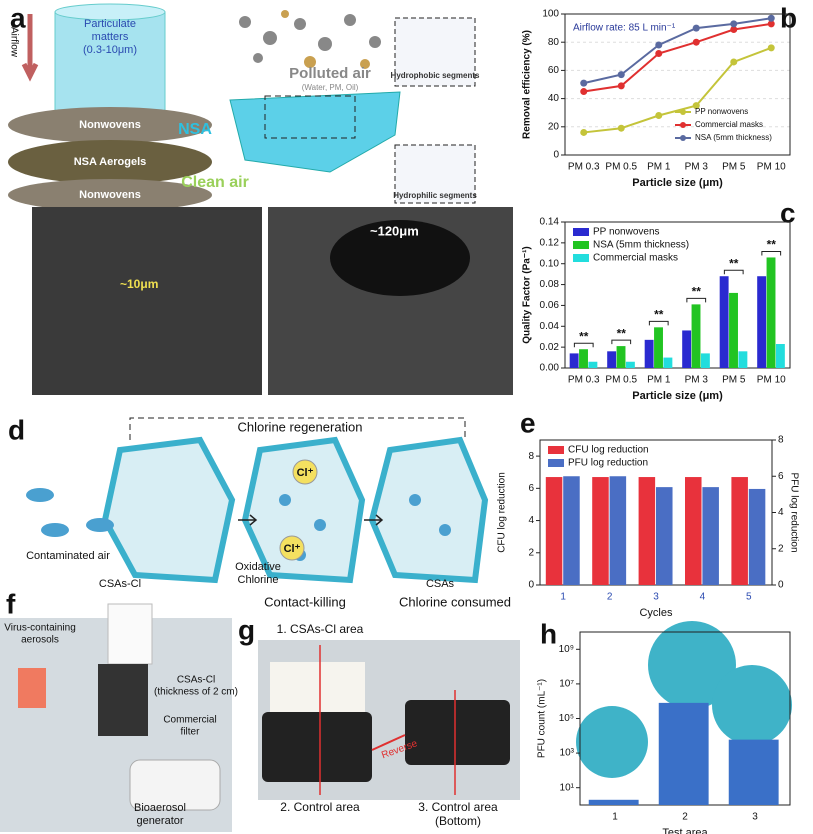  What do you see at coordinates (734, 167) in the screenshot?
I see `x-tick-label: PM 5` at bounding box center [734, 167].